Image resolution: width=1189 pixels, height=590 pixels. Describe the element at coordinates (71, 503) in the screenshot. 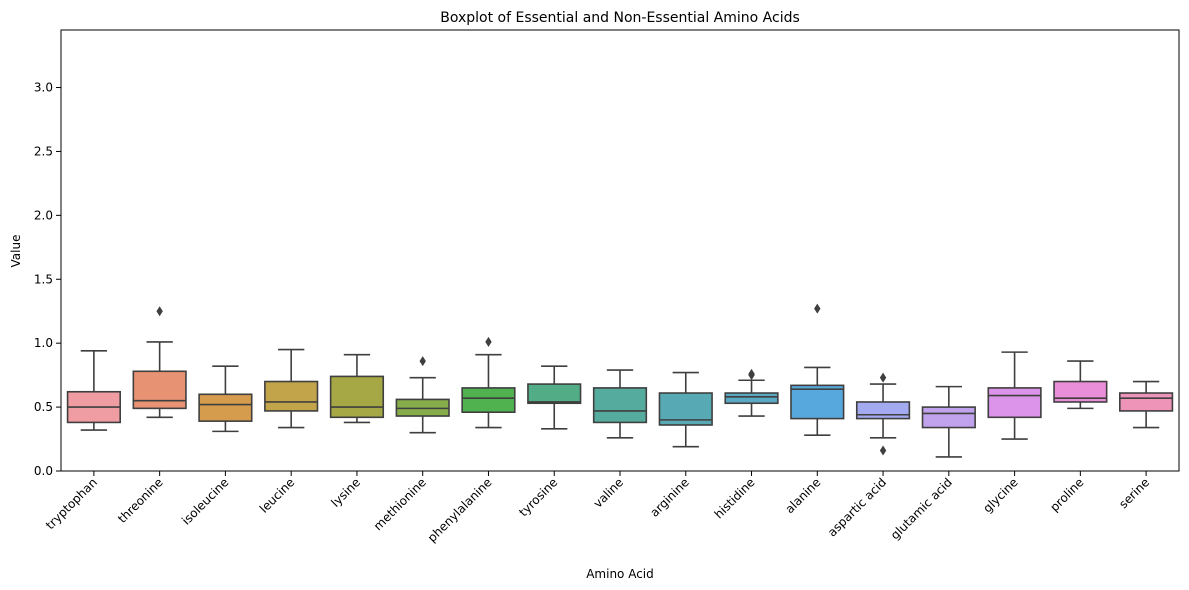

I see `x-tick-label: tryptophan` at that location.